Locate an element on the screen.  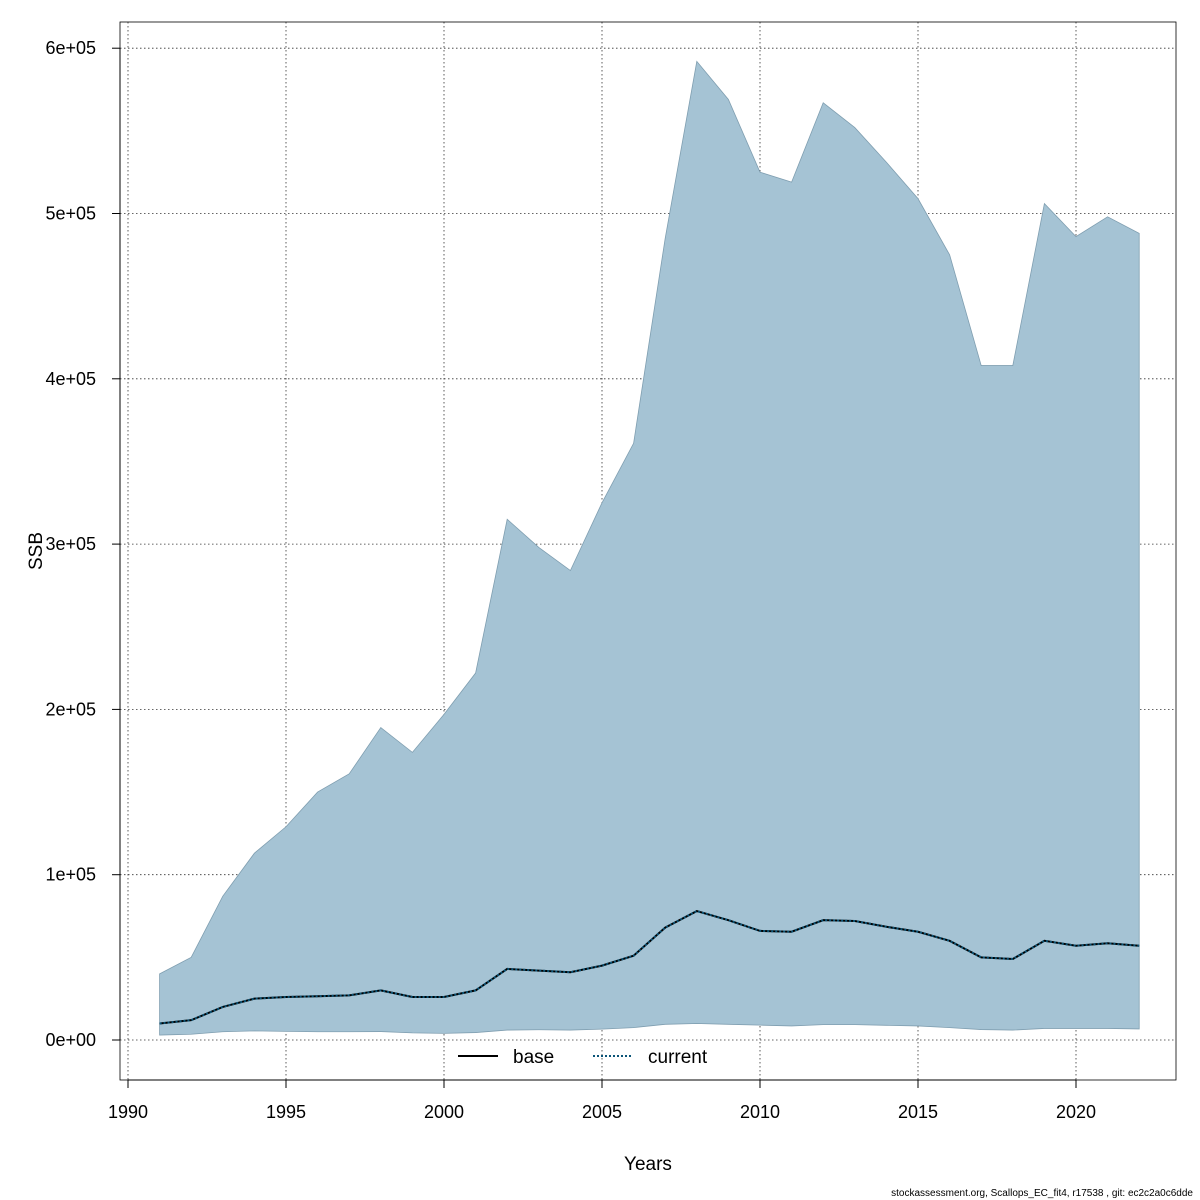
legend-label-base: base is located at coordinates (533, 1057).